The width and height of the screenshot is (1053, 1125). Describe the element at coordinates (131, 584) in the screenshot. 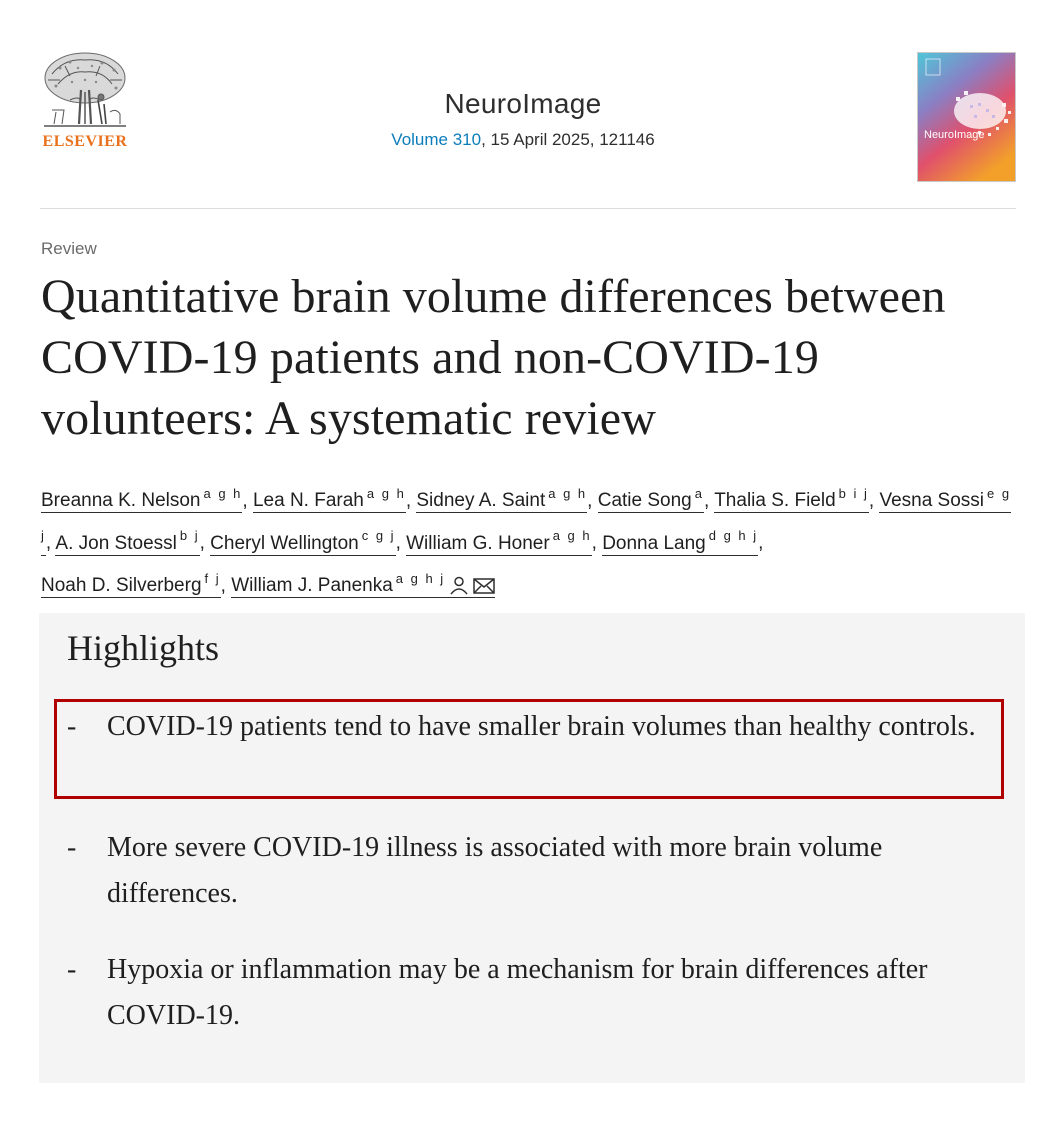

I see `author-link: Noah D. Silverberg f j` at that location.